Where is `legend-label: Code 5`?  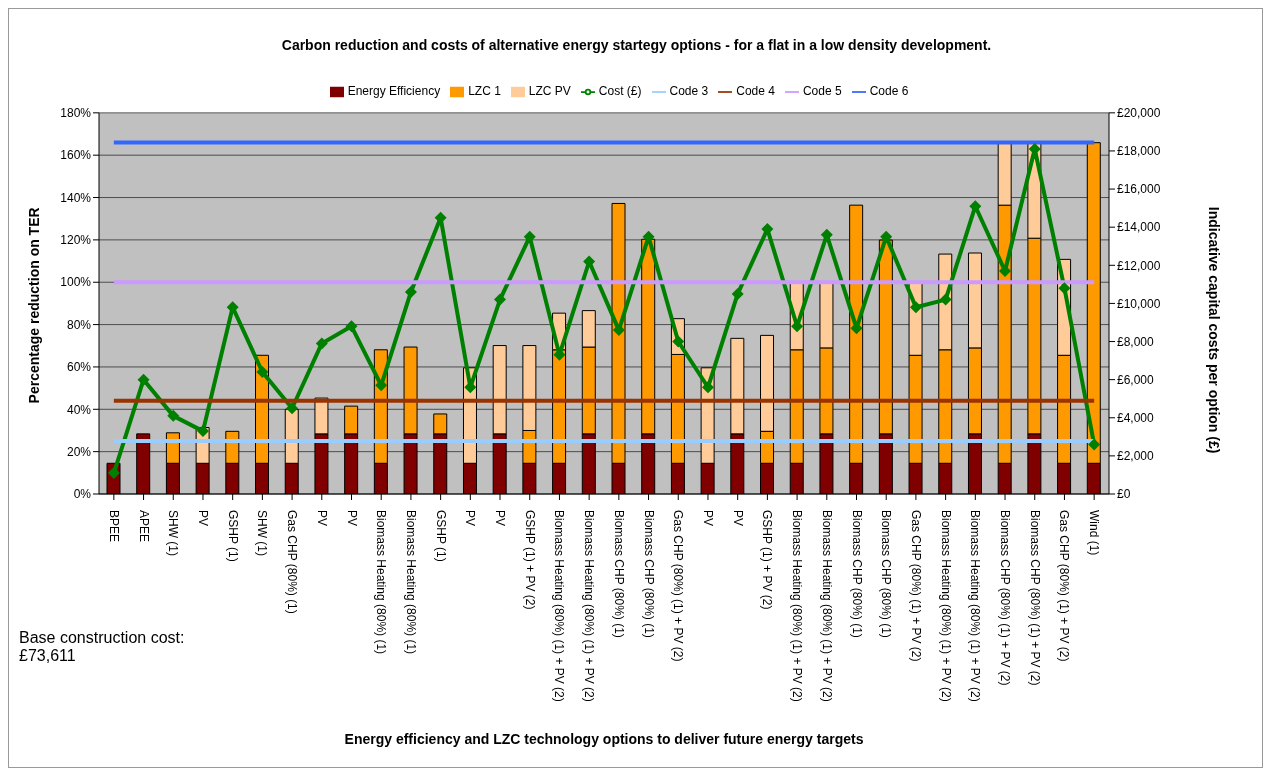
legend-label: Code 5 is located at coordinates (822, 91).